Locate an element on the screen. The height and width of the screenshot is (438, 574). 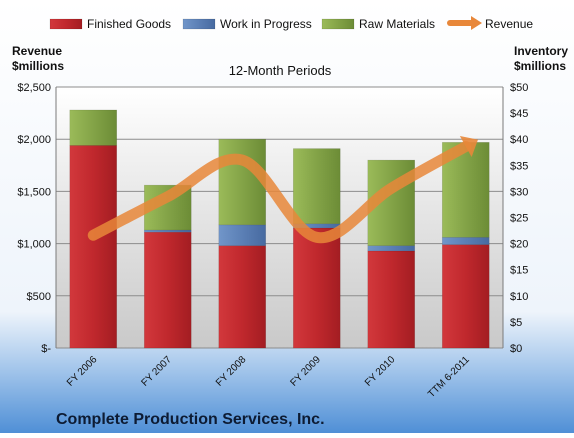
right-tick-label: $0 is located at coordinates (516, 349).